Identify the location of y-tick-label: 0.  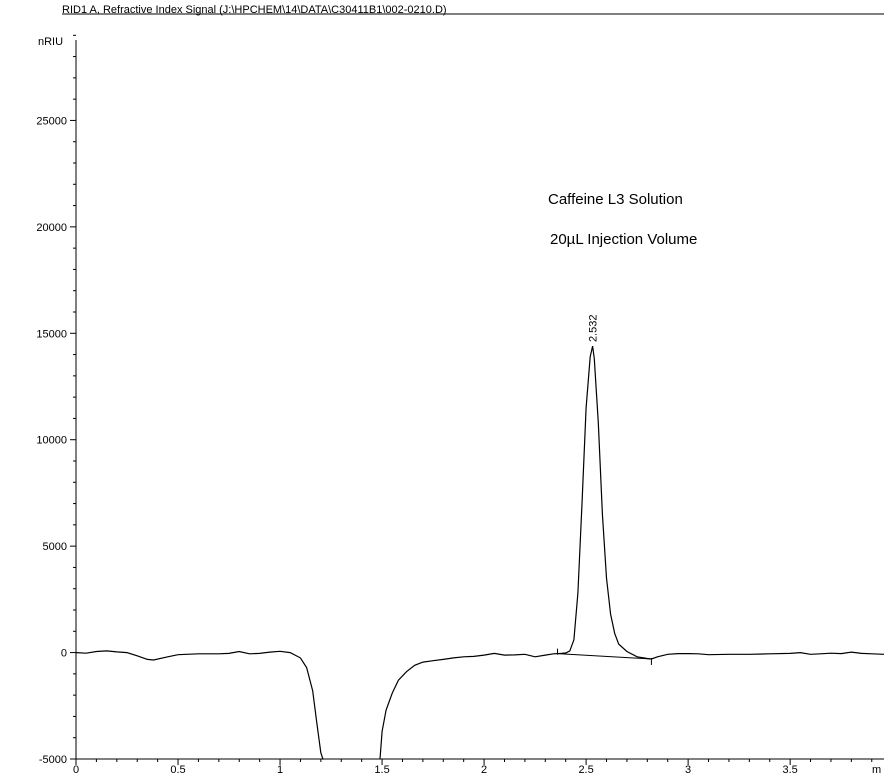
(64, 654).